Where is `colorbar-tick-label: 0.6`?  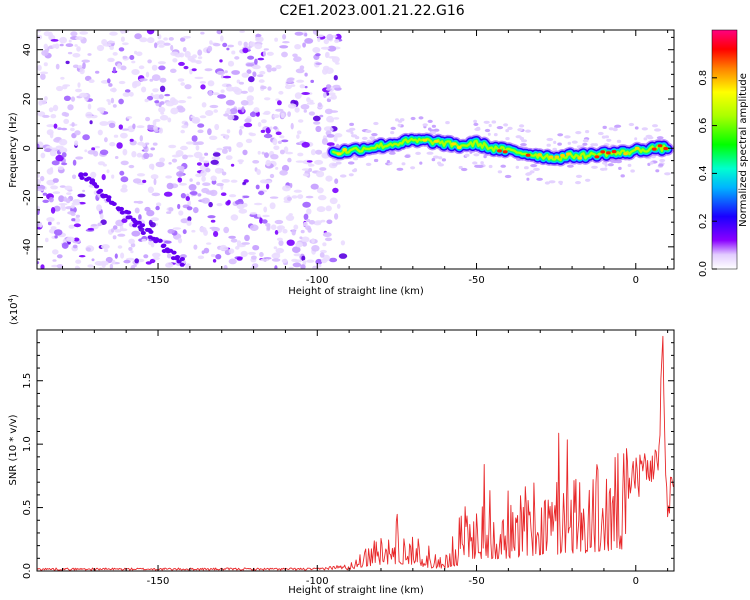 colorbar-tick-label: 0.6 is located at coordinates (703, 126).